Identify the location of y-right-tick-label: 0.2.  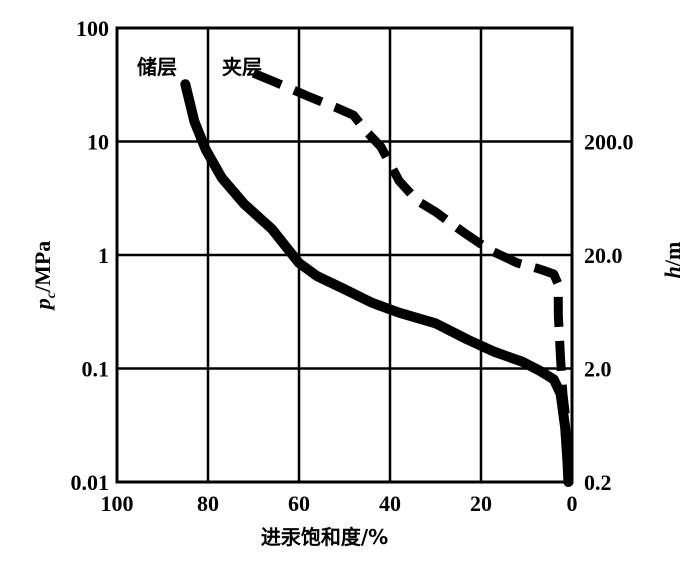
(598, 482).